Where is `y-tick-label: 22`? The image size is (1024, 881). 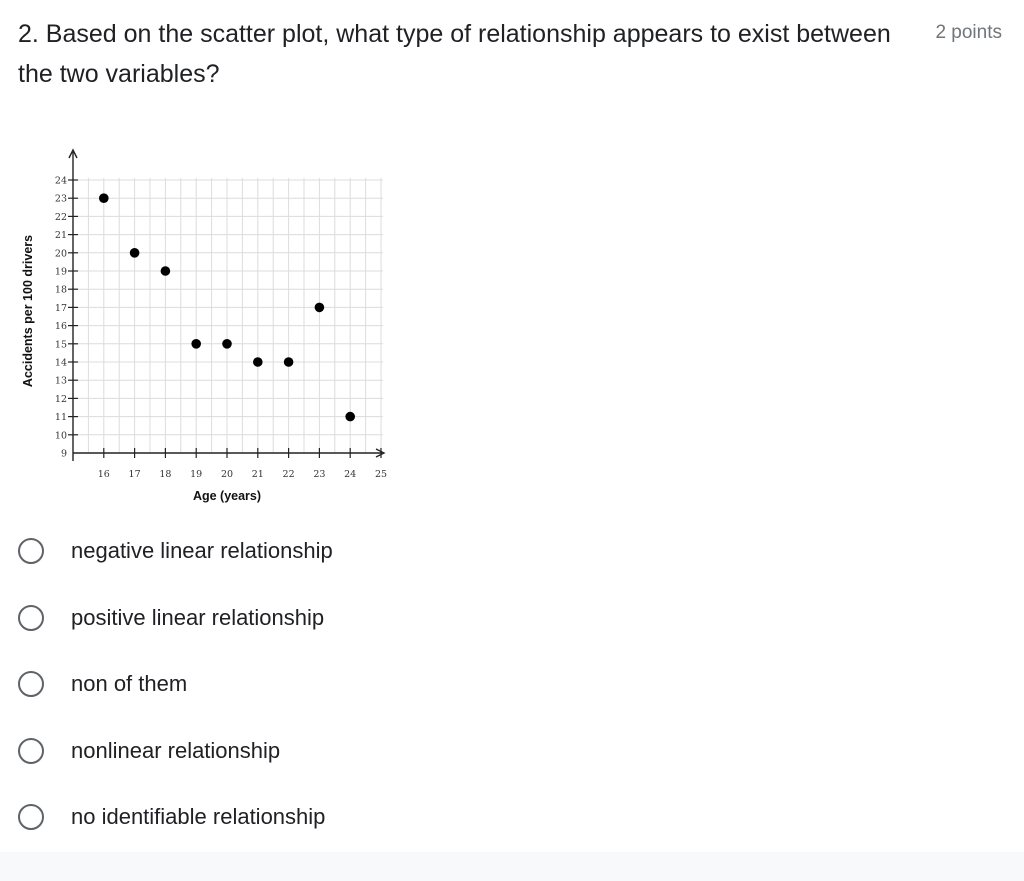
y-tick-label: 22 is located at coordinates (61, 217).